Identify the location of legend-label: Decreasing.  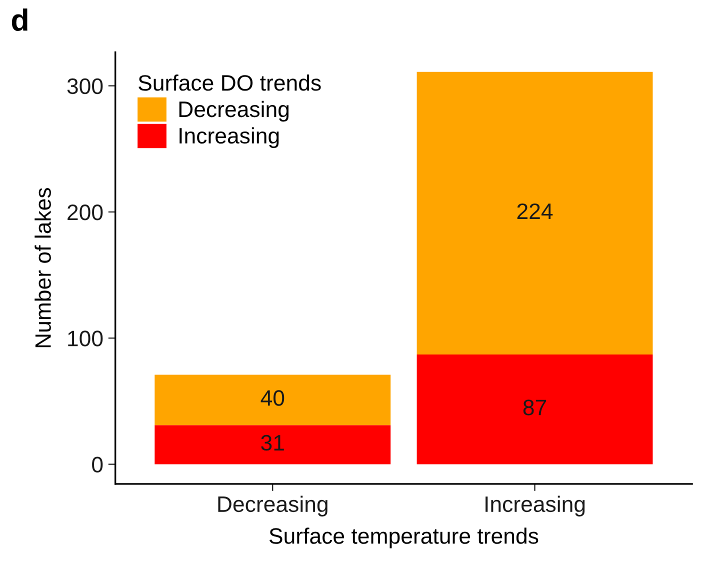
(234, 111).